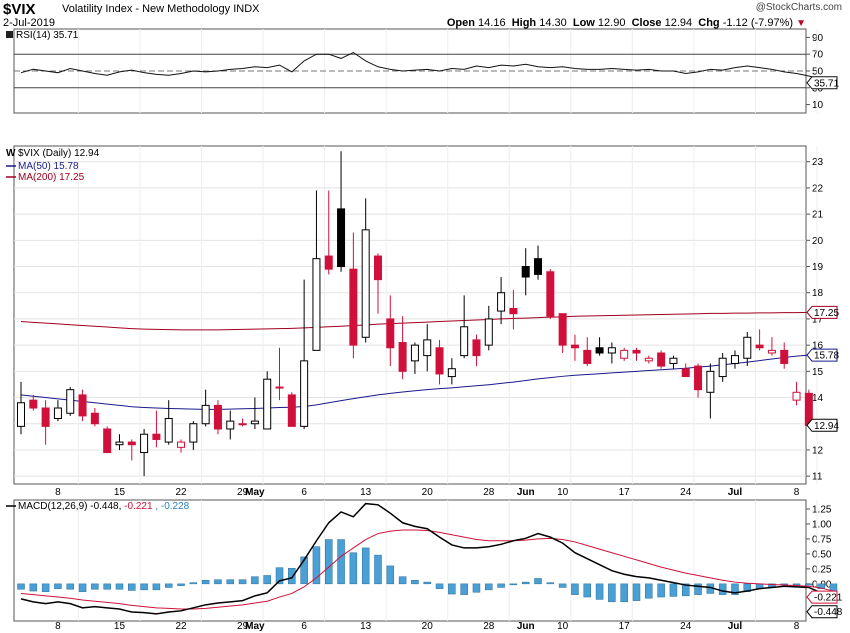 The image size is (850, 633). I want to click on price-xtick-label: 28, so click(489, 492).